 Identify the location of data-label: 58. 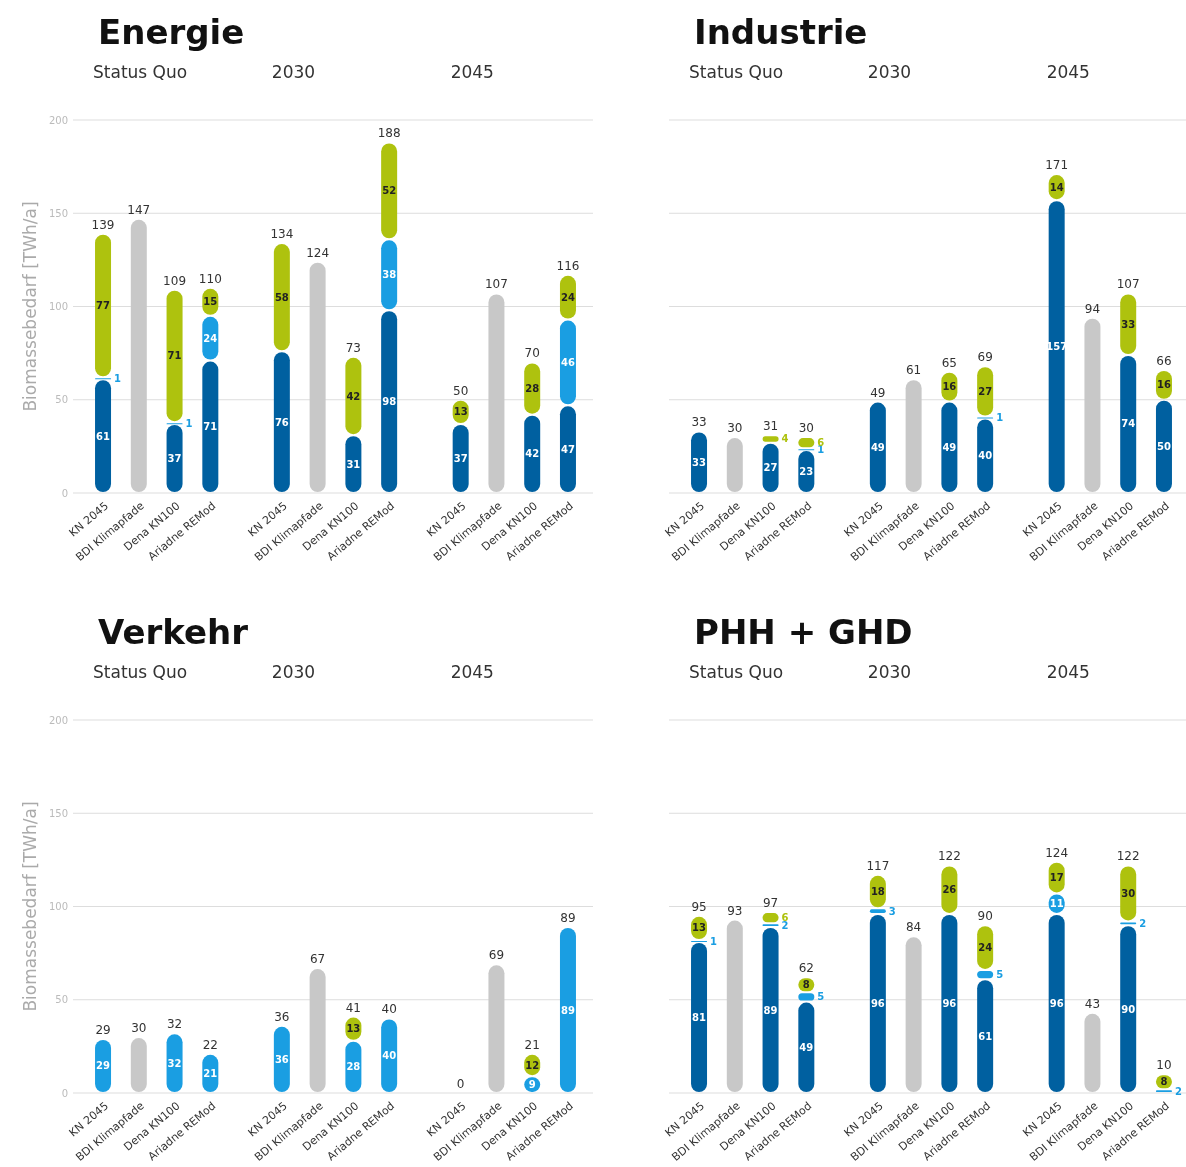
(281, 297).